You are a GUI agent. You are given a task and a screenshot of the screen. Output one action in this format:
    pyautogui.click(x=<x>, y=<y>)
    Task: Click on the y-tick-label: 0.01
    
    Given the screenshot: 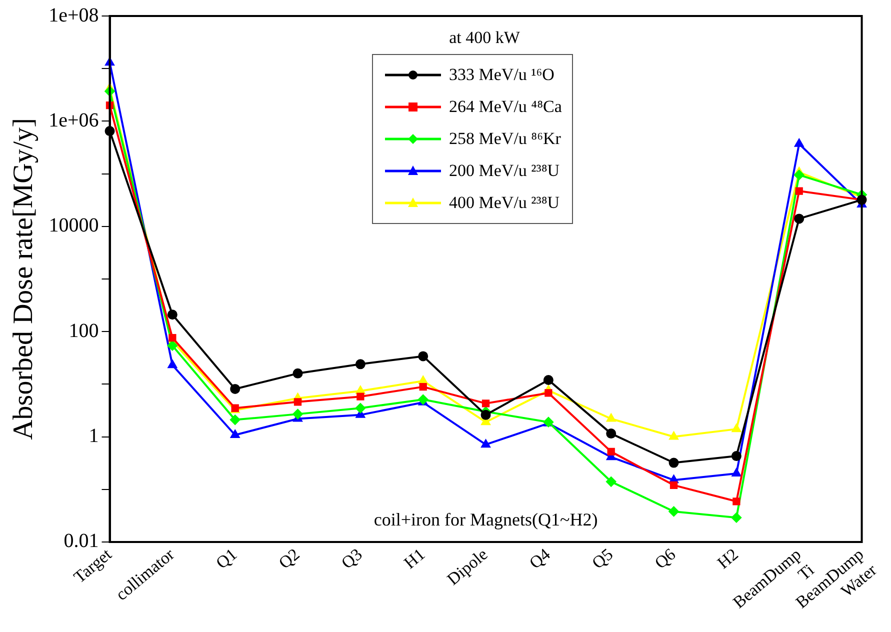 What is the action you would take?
    pyautogui.click(x=81, y=541)
    